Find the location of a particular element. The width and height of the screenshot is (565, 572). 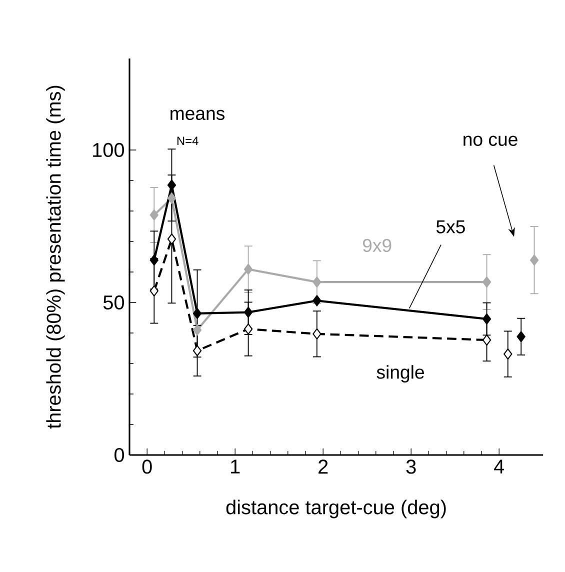

x-tick-label: 1 is located at coordinates (235, 467).